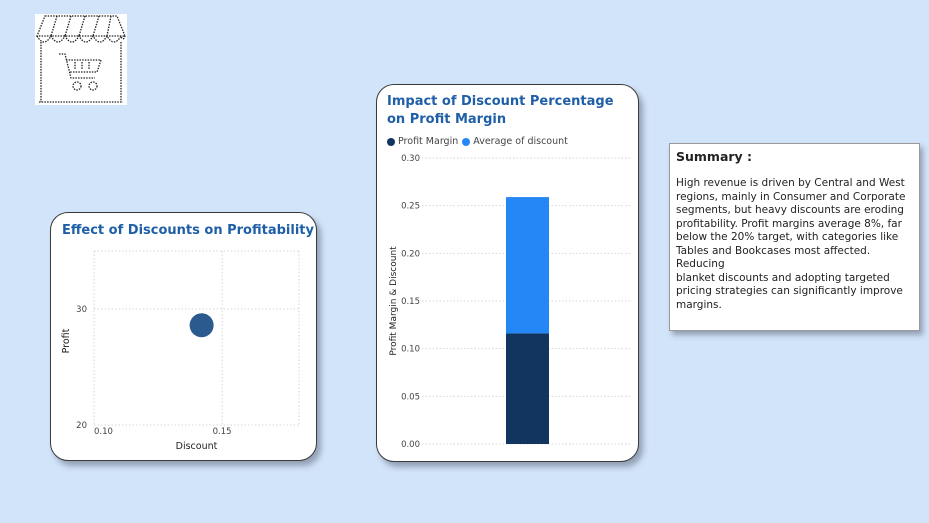  I want to click on legend-item-average-discount: Average of discount, so click(515, 141).